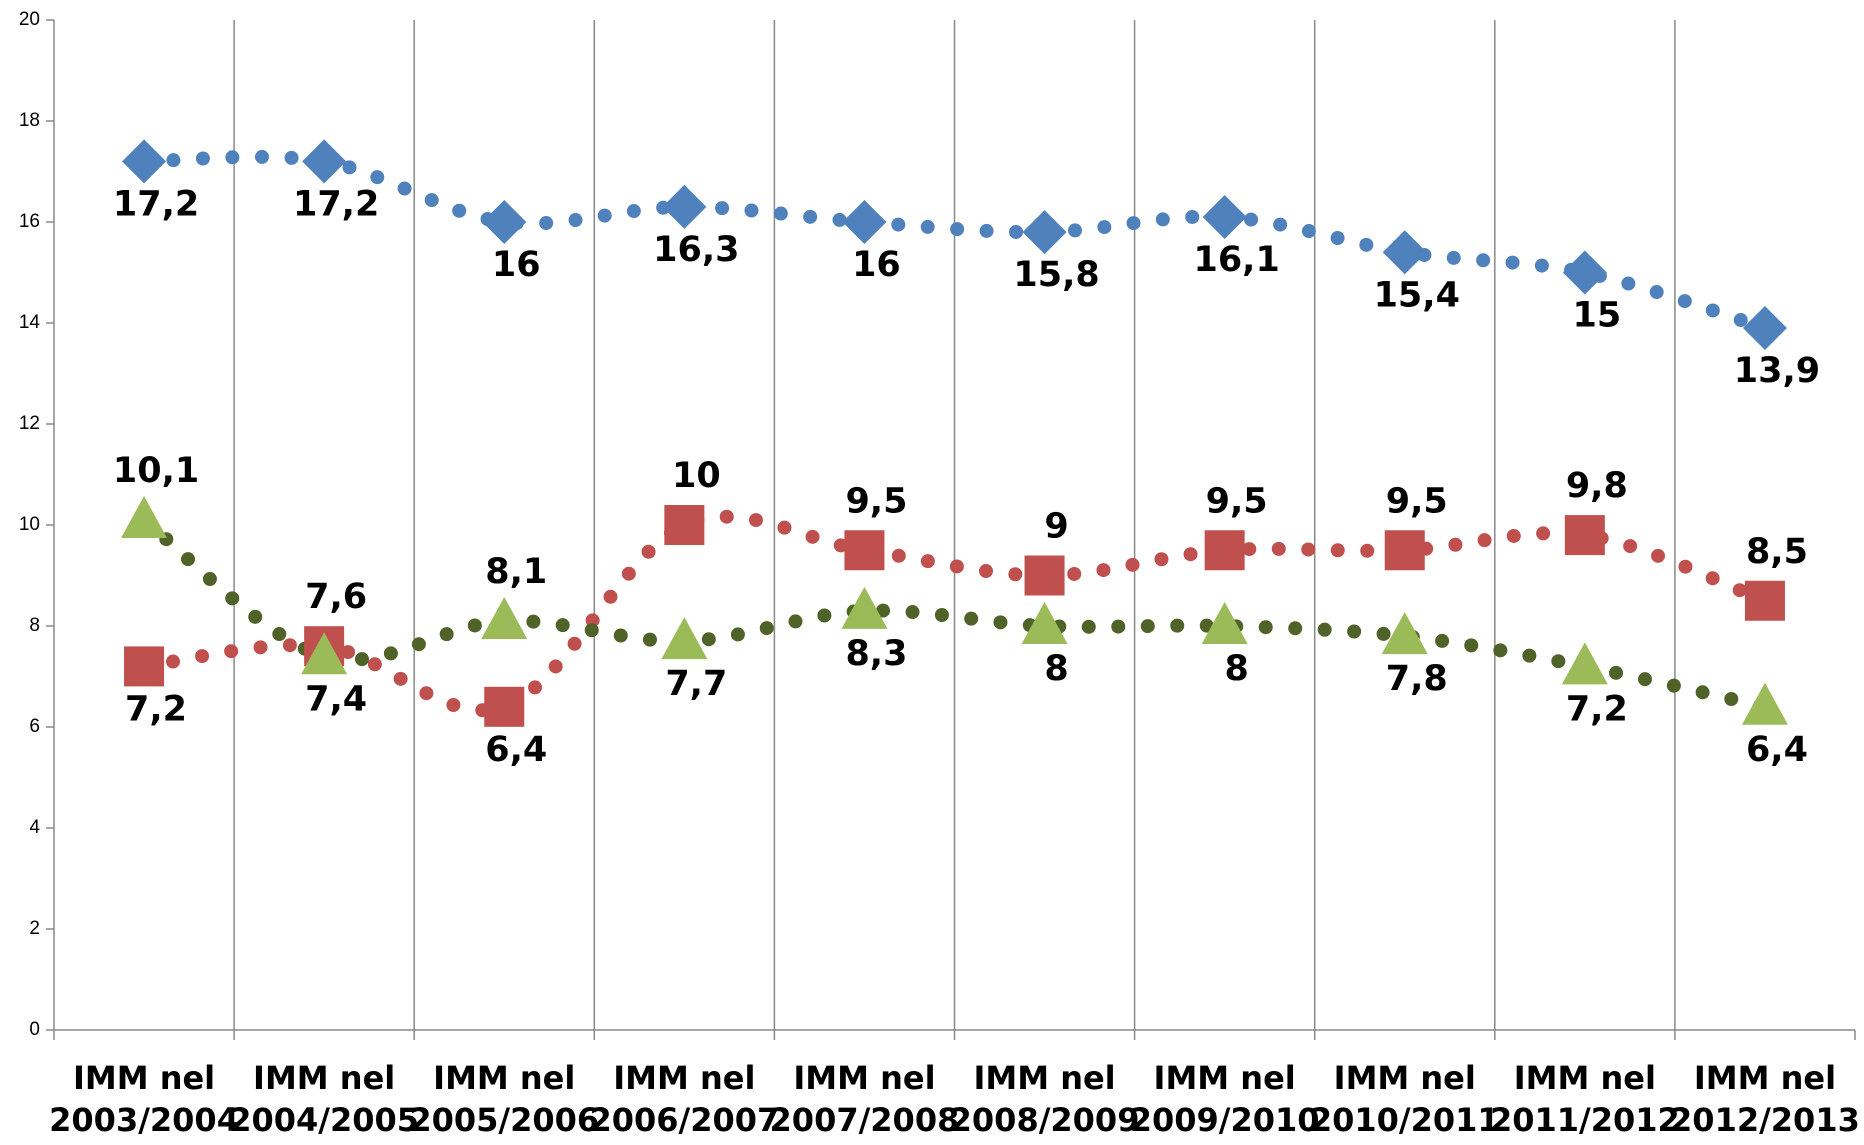 The height and width of the screenshot is (1145, 1864). What do you see at coordinates (1777, 371) in the screenshot?
I see `data-label: 13,9` at bounding box center [1777, 371].